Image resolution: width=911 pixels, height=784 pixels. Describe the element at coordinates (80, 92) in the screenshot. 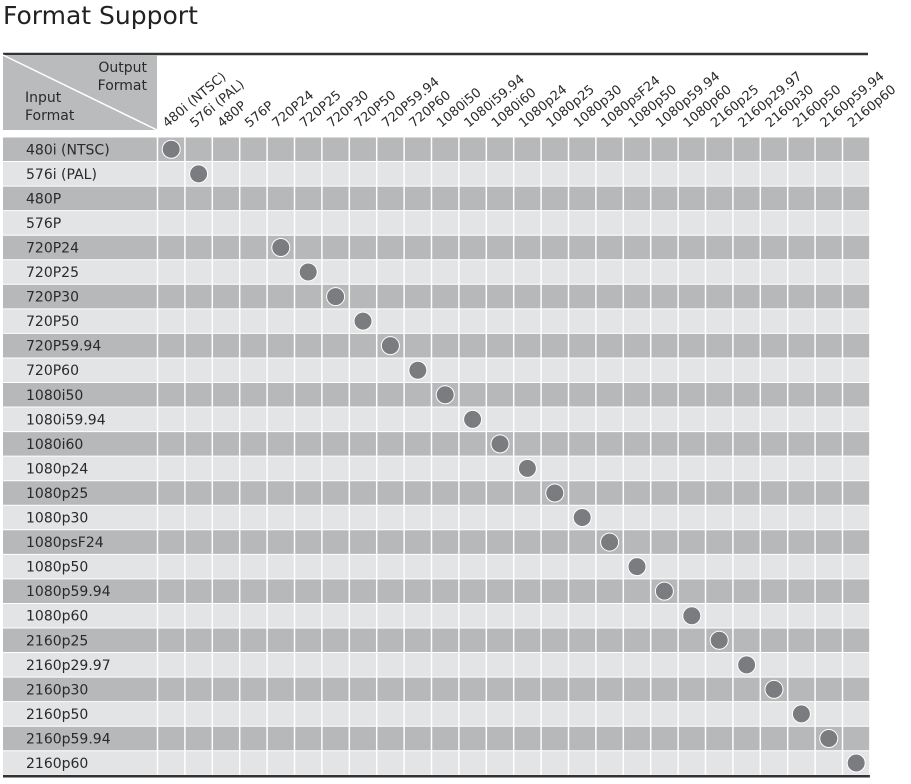

I see `corner-diagonal` at that location.